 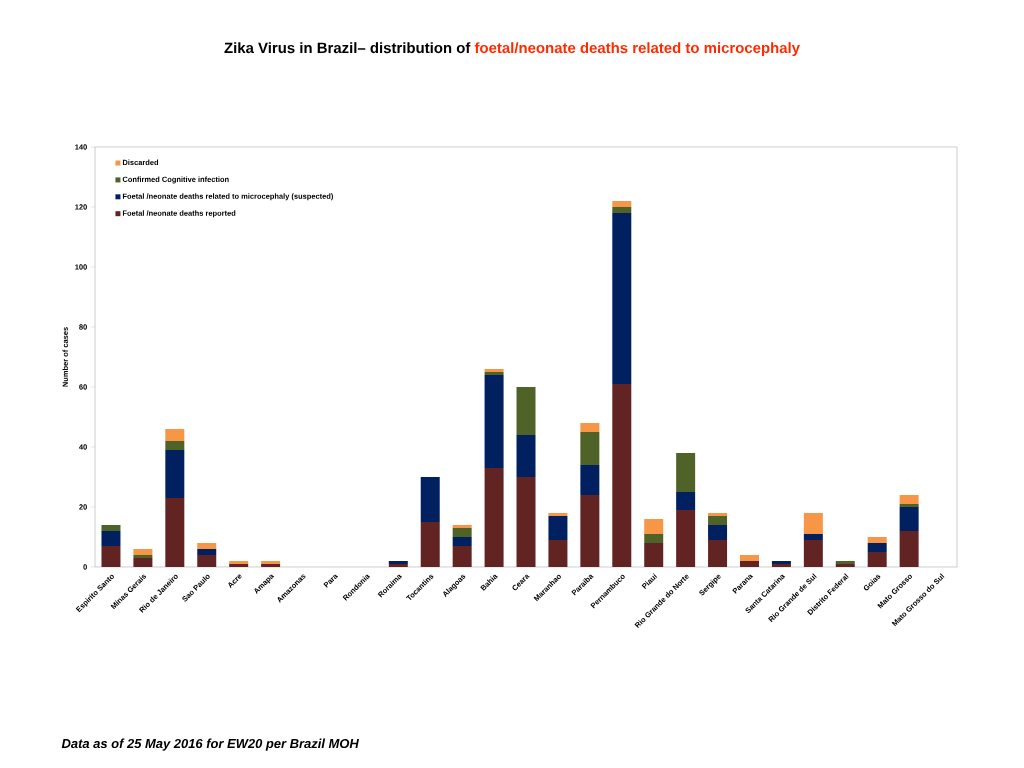 I want to click on chart-title: Zika Virus in Brazil– distribution of, so click(x=347, y=48).